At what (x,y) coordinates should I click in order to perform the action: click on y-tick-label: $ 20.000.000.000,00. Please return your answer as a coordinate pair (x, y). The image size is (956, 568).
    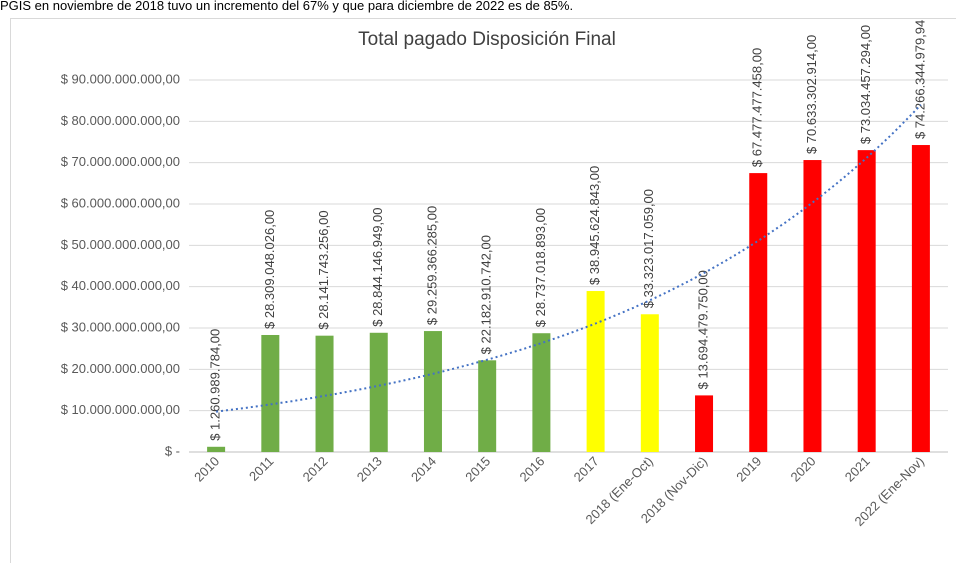
    Looking at the image, I should click on (120, 368).